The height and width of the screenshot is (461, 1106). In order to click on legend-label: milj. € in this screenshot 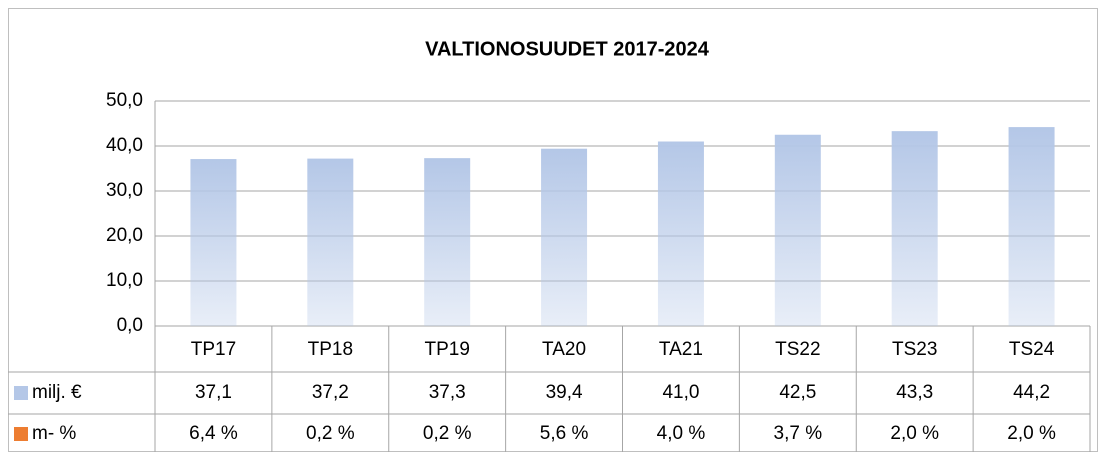, I will do `click(57, 392)`.